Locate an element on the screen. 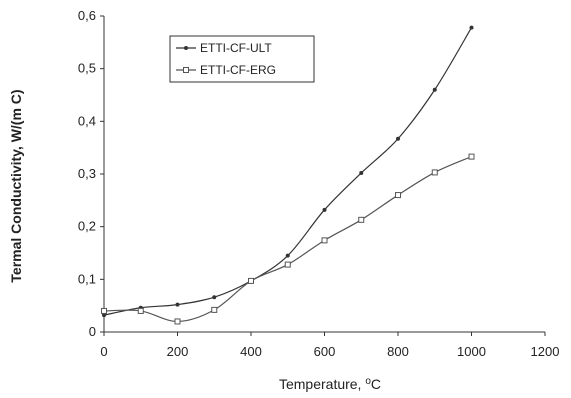 This screenshot has width=571, height=398. x-axis-title-unit: C is located at coordinates (376, 384).